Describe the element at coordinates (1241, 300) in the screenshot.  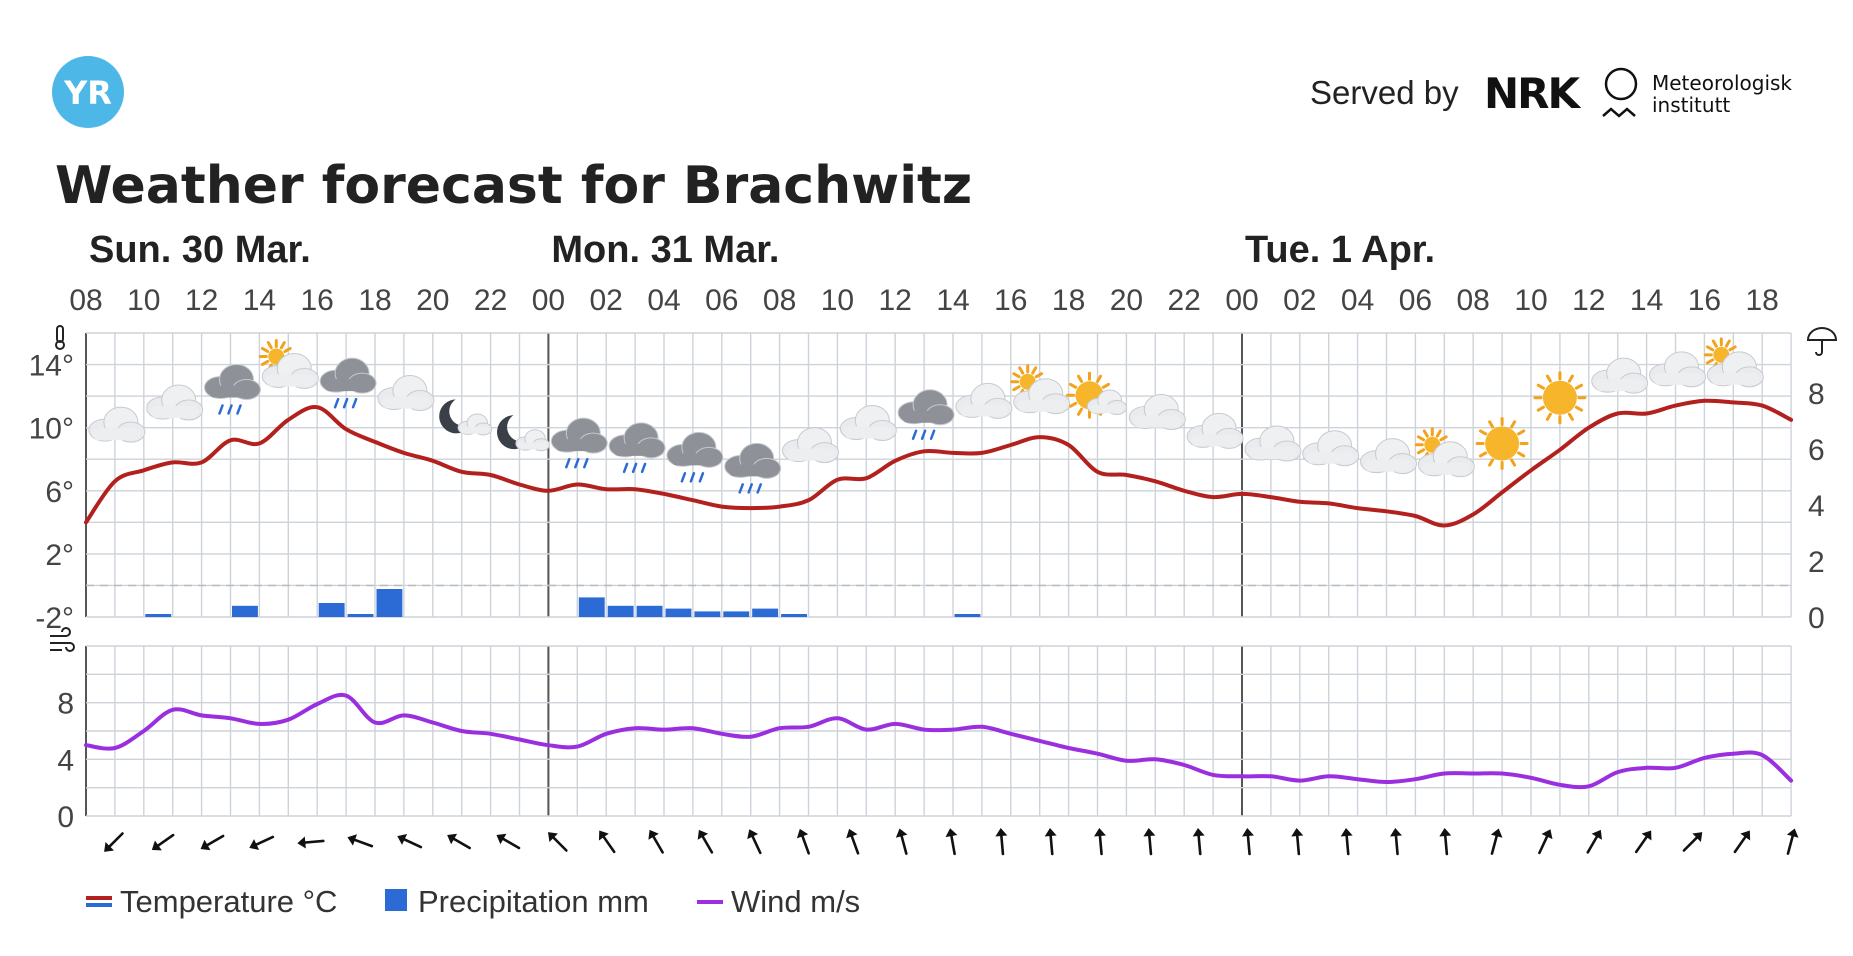
I see `hour-label: 00` at that location.